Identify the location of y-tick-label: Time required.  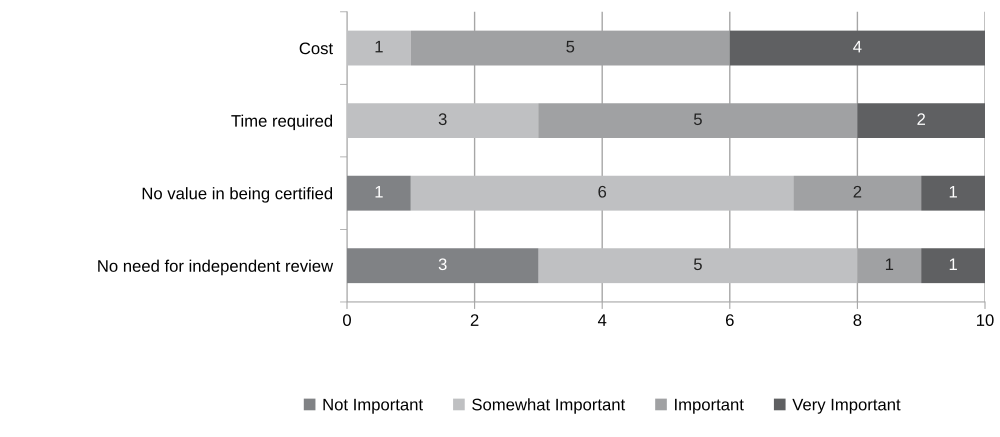
(281, 122).